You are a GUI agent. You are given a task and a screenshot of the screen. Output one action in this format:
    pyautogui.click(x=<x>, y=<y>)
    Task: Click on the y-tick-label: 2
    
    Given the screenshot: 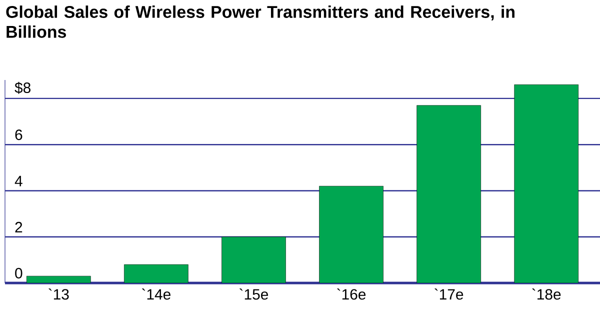 What is the action you would take?
    pyautogui.click(x=18, y=227)
    